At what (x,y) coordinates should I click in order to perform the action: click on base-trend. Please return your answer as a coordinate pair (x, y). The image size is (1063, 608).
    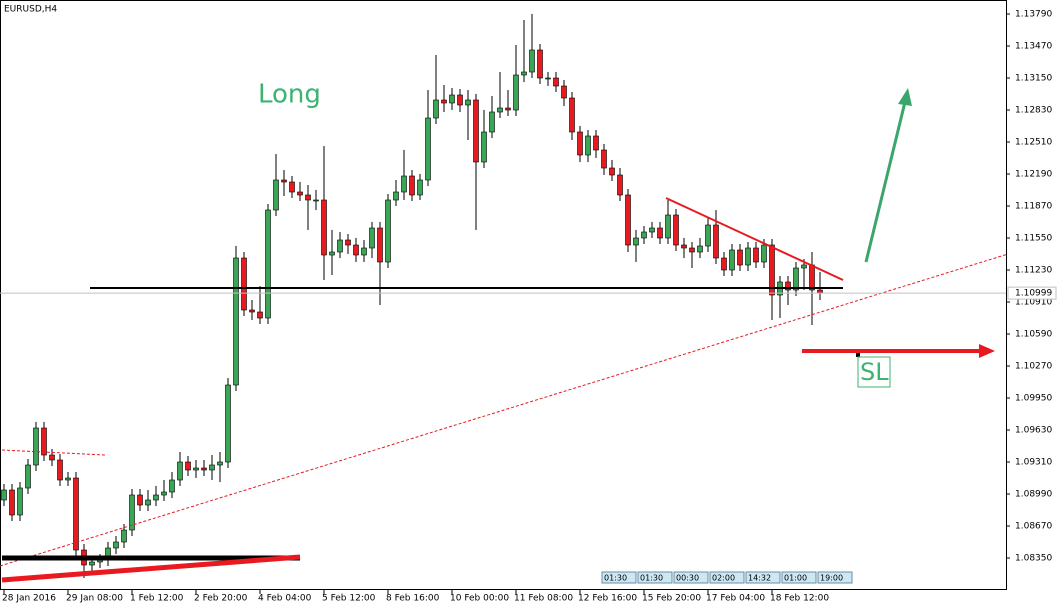
    Looking at the image, I should click on (151, 568).